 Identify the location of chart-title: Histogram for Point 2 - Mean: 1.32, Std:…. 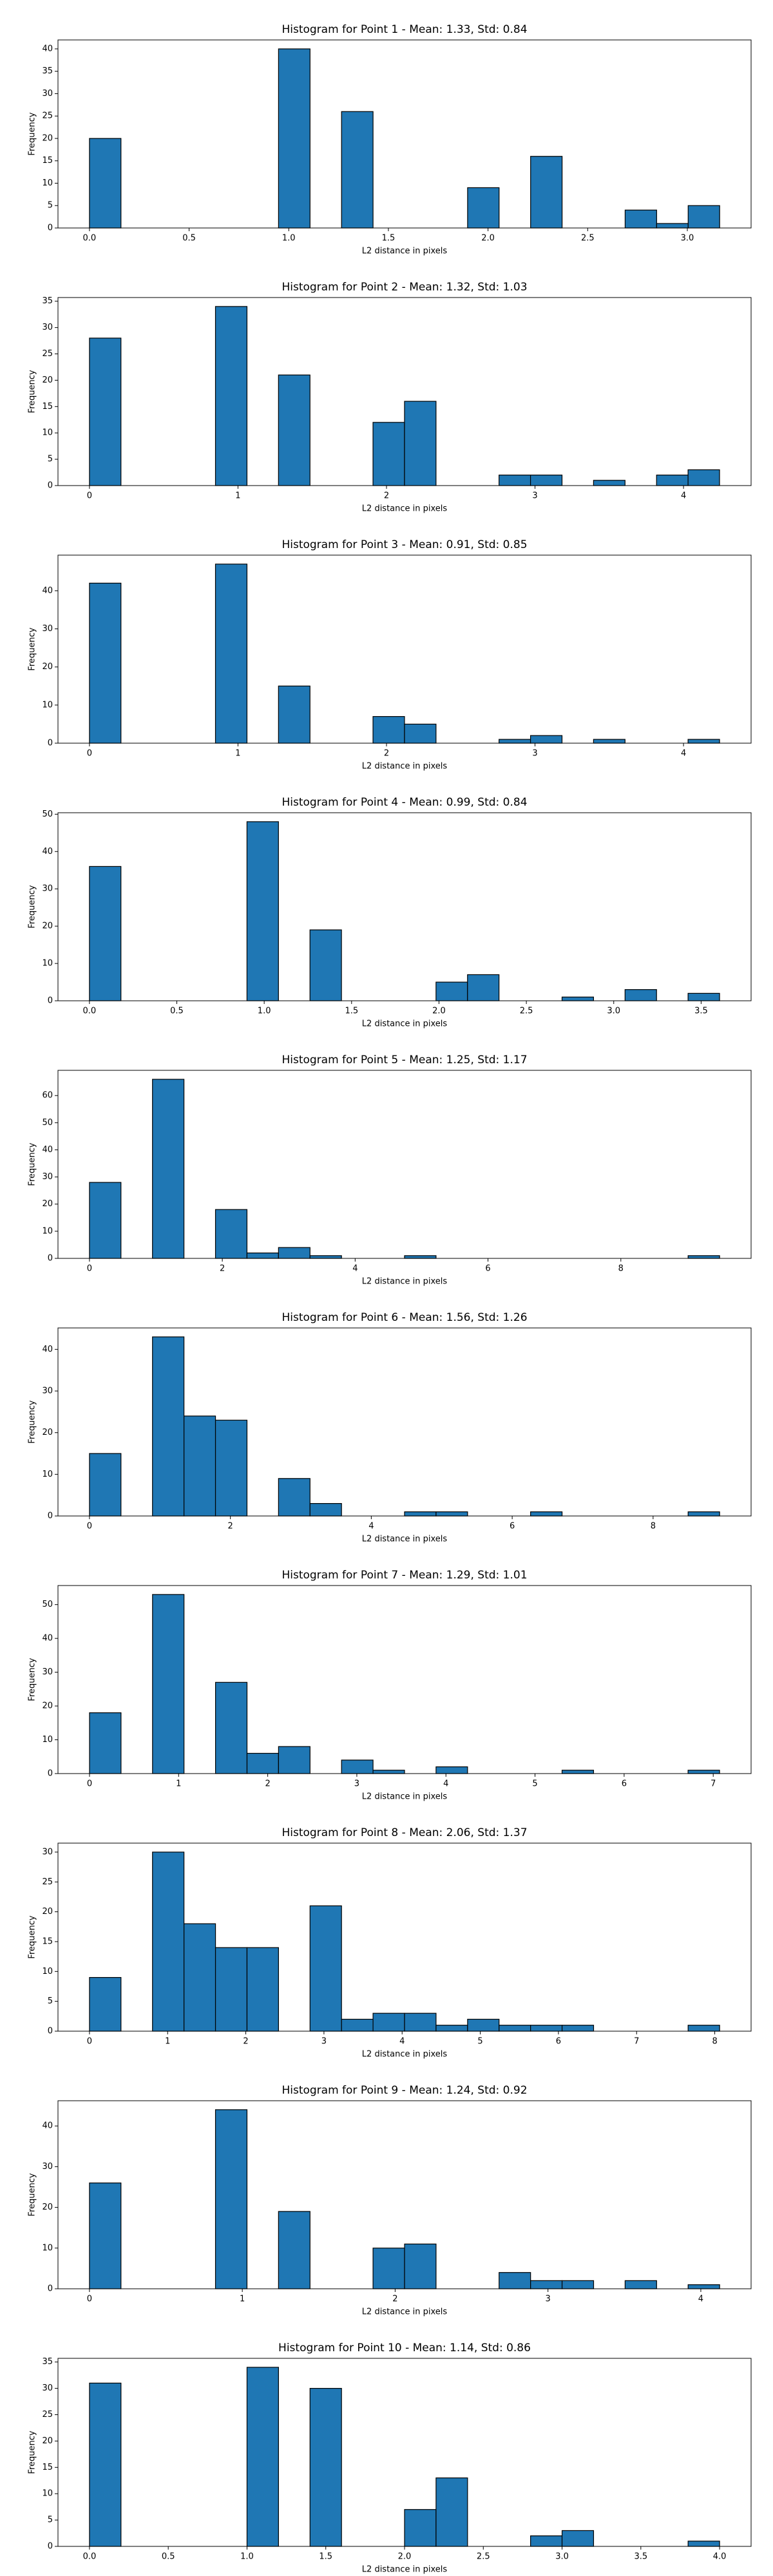
(404, 287).